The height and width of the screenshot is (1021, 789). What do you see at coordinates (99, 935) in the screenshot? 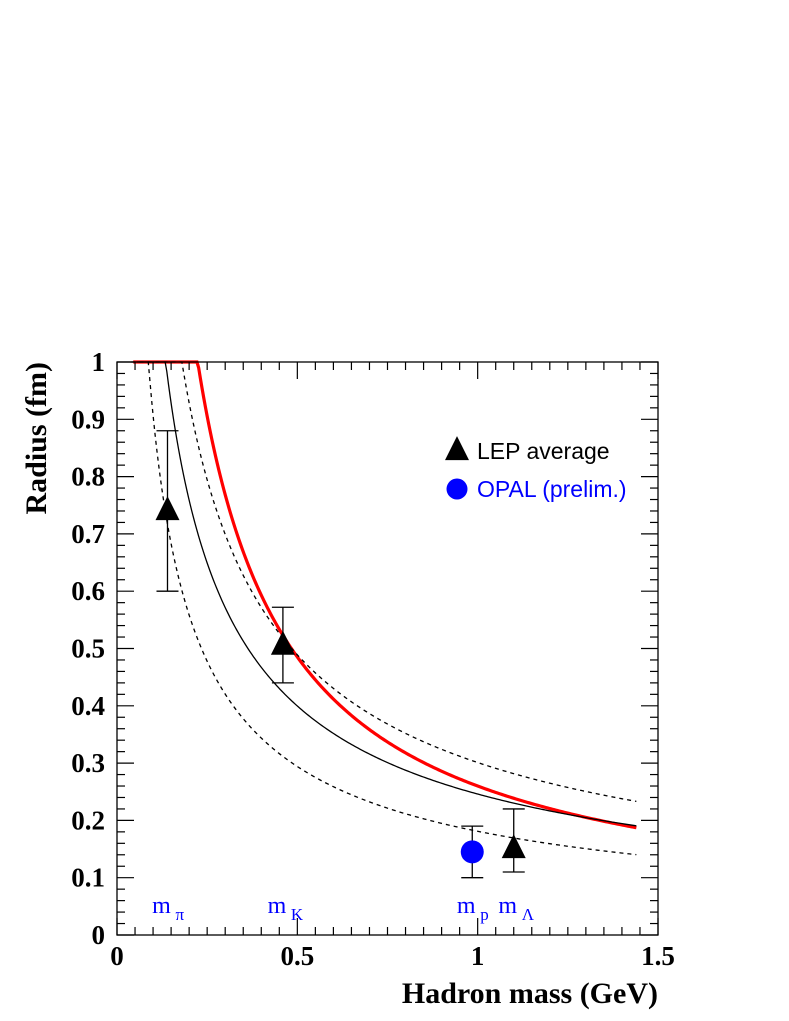
I see `y-tick-label: 0` at bounding box center [99, 935].